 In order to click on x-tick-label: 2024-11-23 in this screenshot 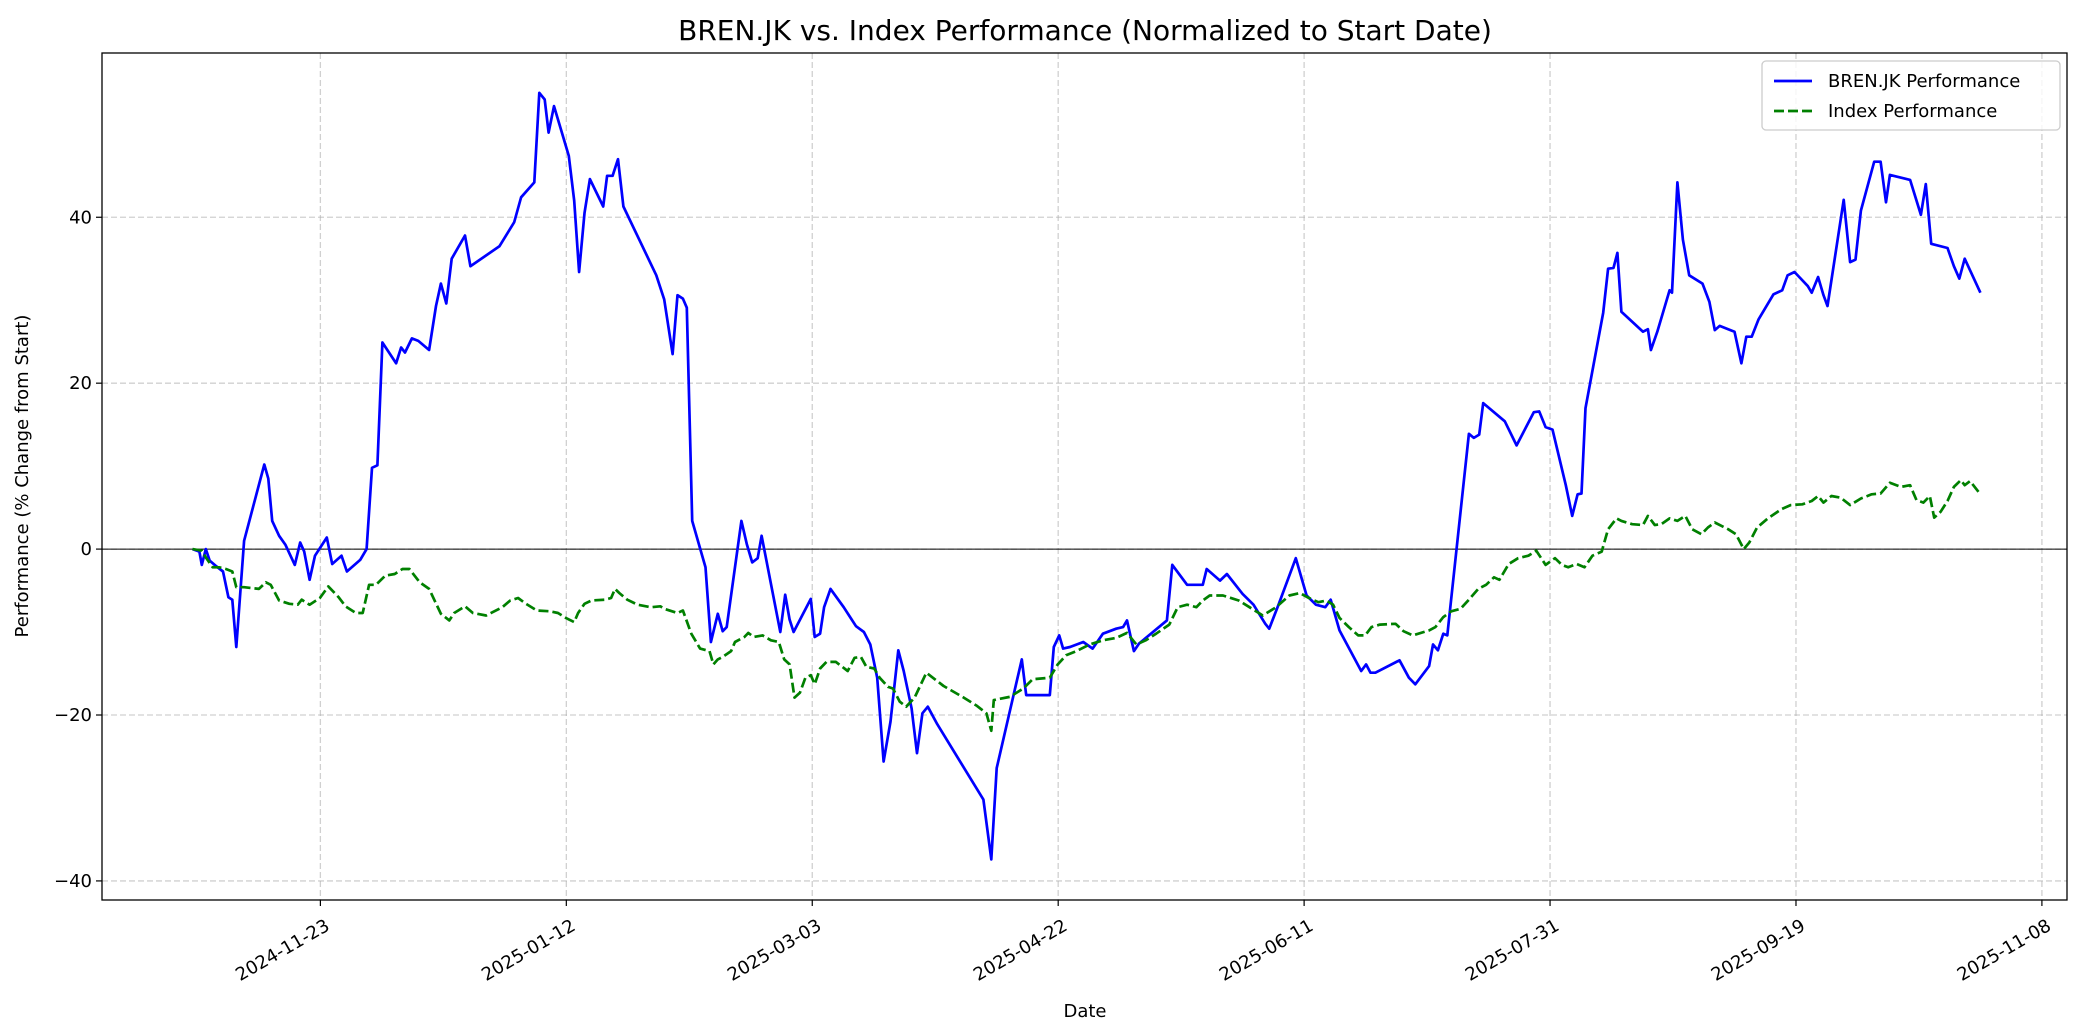, I will do `click(282, 950)`.